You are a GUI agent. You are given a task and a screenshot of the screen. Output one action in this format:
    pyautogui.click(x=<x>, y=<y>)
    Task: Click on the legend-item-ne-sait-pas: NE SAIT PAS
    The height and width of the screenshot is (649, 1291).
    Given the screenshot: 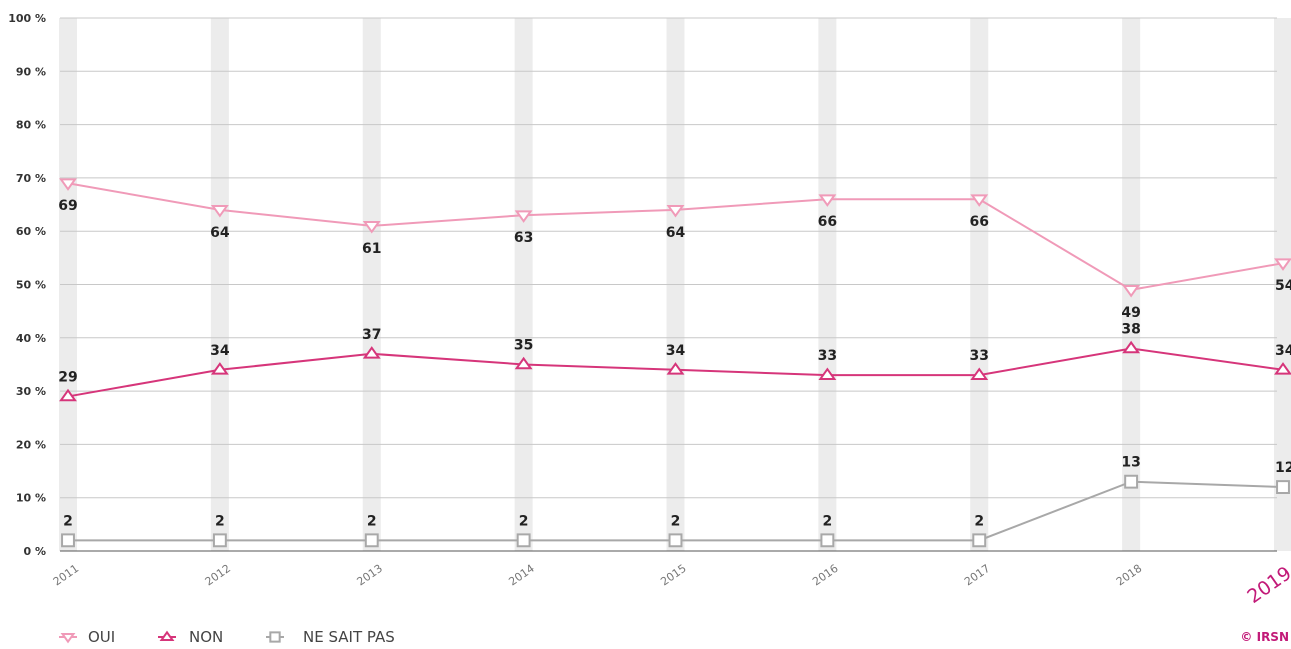 What is the action you would take?
    pyautogui.click(x=330, y=637)
    